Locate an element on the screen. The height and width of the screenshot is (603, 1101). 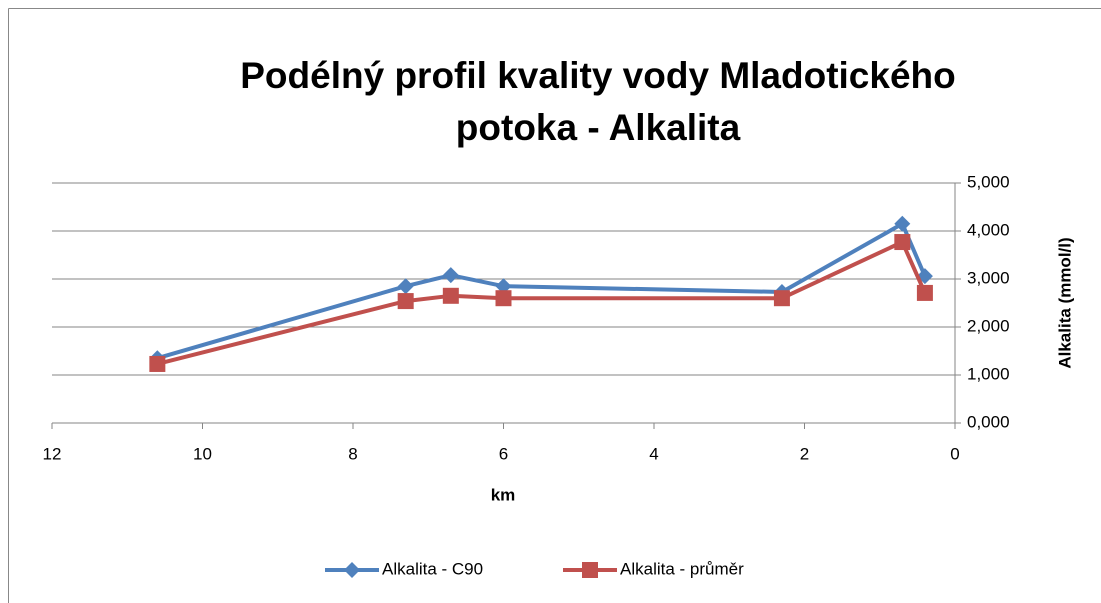
y-tick-label: 5,000 is located at coordinates (988, 181).